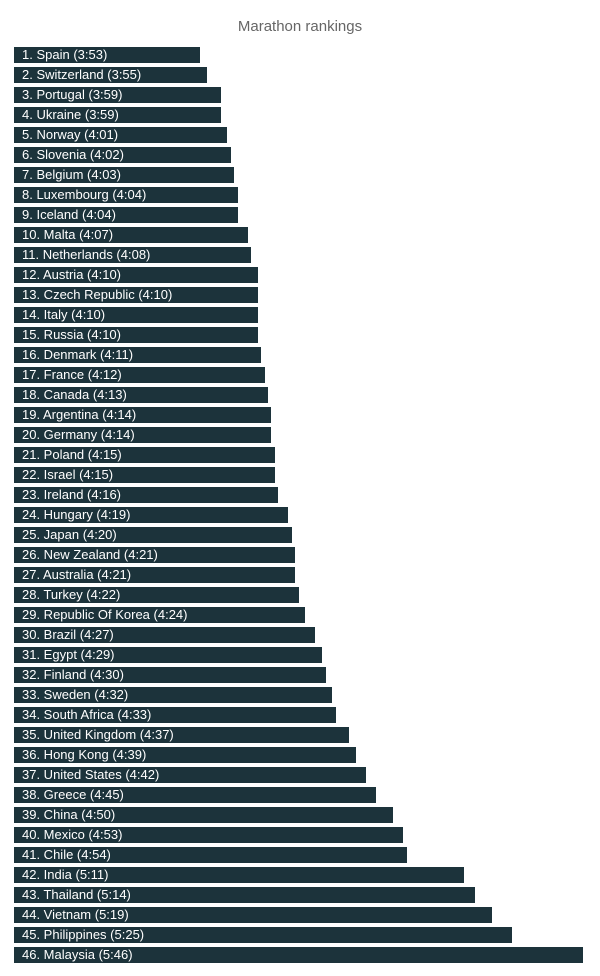 This screenshot has width=600, height=976. What do you see at coordinates (307, 515) in the screenshot?
I see `bar-row: 24. Hungary (4:19)` at bounding box center [307, 515].